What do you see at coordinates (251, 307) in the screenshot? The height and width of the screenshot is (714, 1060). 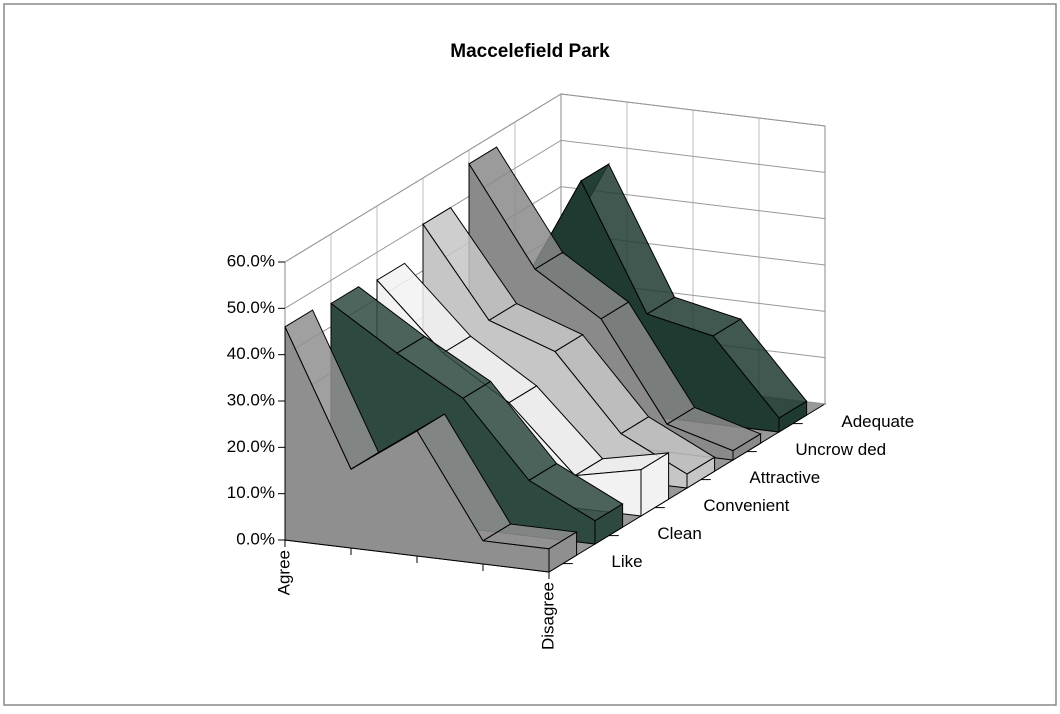 I see `y-tick-label: 50.0%` at bounding box center [251, 307].